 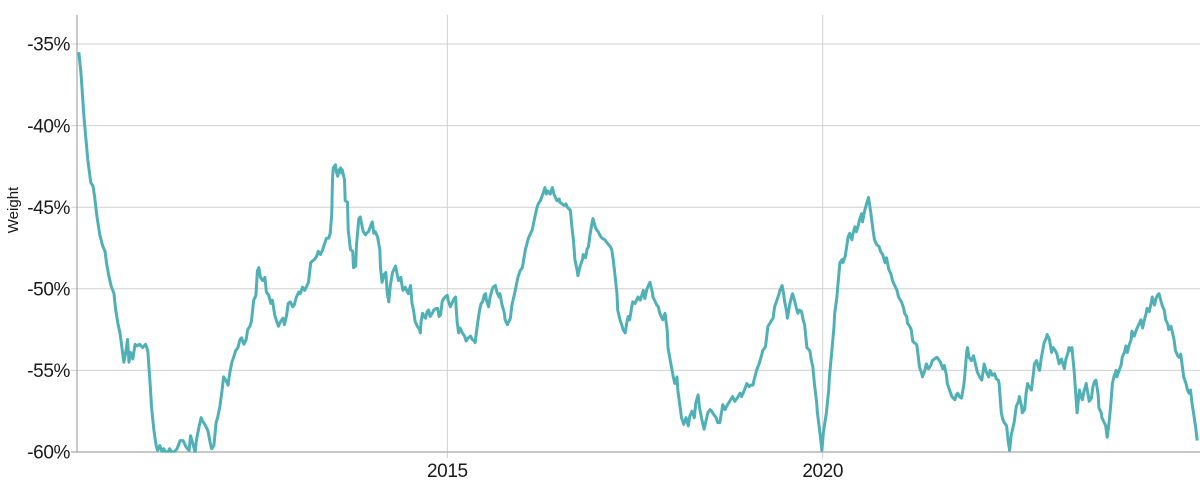 What do you see at coordinates (48, 453) in the screenshot?
I see `y-tick-label: -60%` at bounding box center [48, 453].